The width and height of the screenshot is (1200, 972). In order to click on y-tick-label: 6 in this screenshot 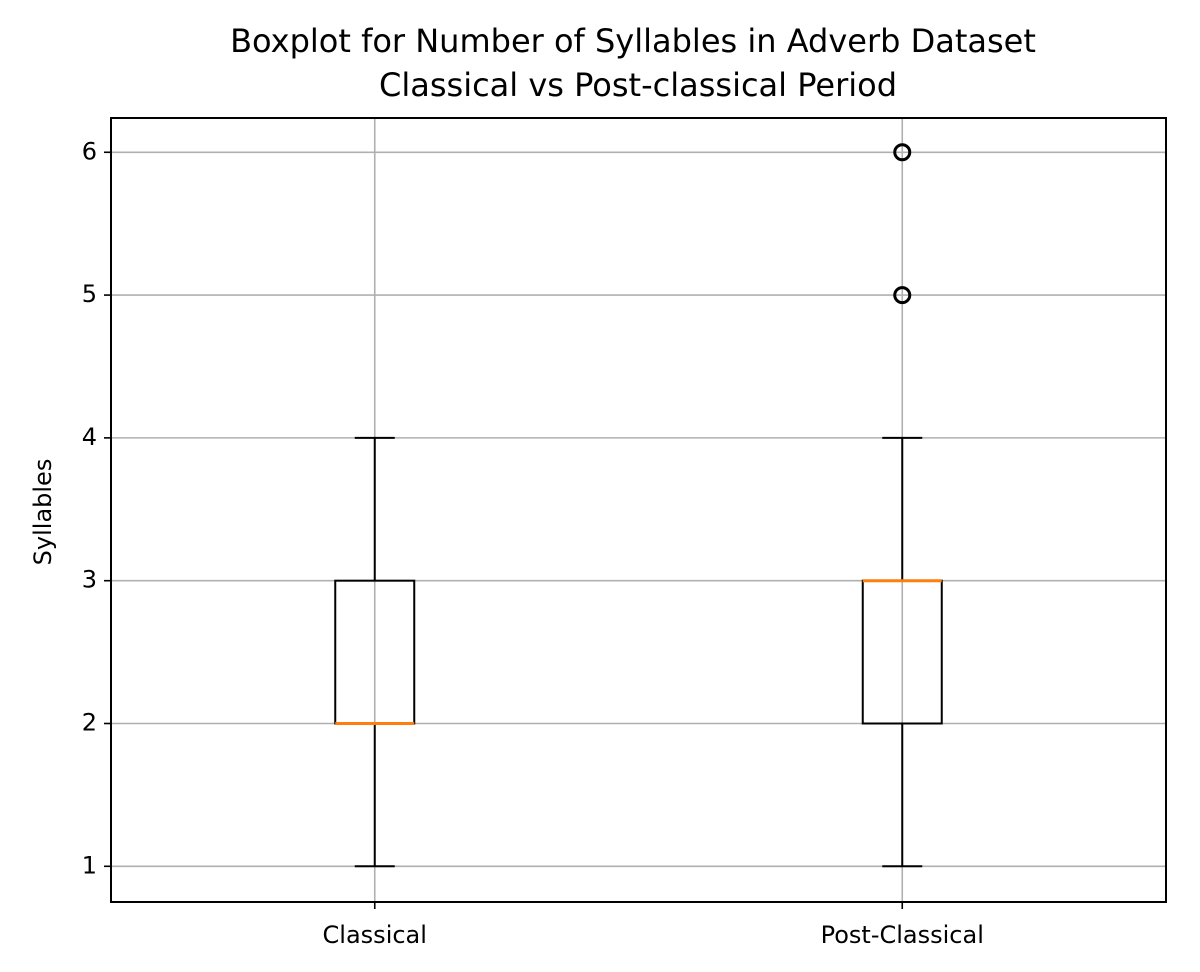, I will do `click(89, 151)`.